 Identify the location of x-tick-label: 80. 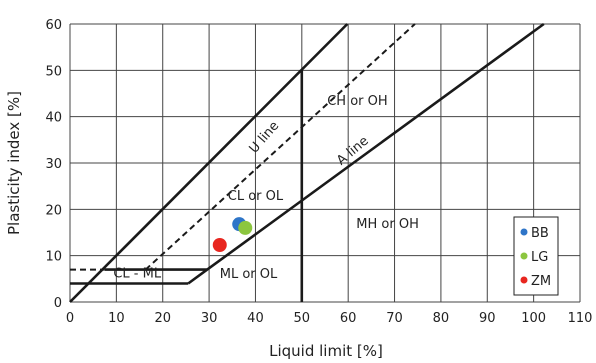
(441, 318).